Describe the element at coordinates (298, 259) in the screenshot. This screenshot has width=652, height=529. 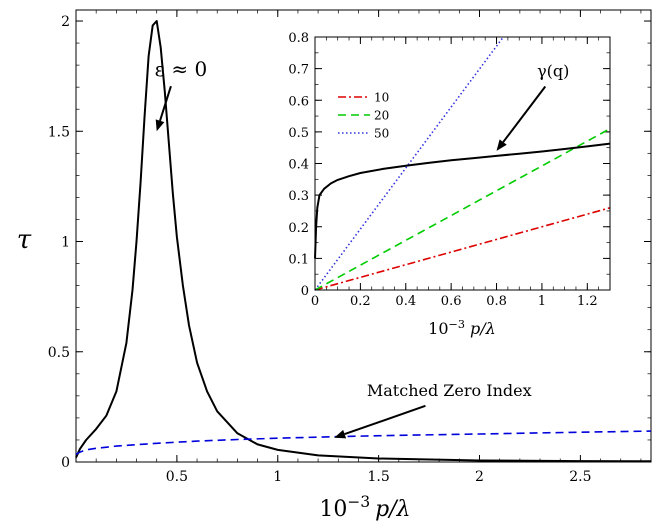
I see `inset-y-tick-label: 0.1` at that location.